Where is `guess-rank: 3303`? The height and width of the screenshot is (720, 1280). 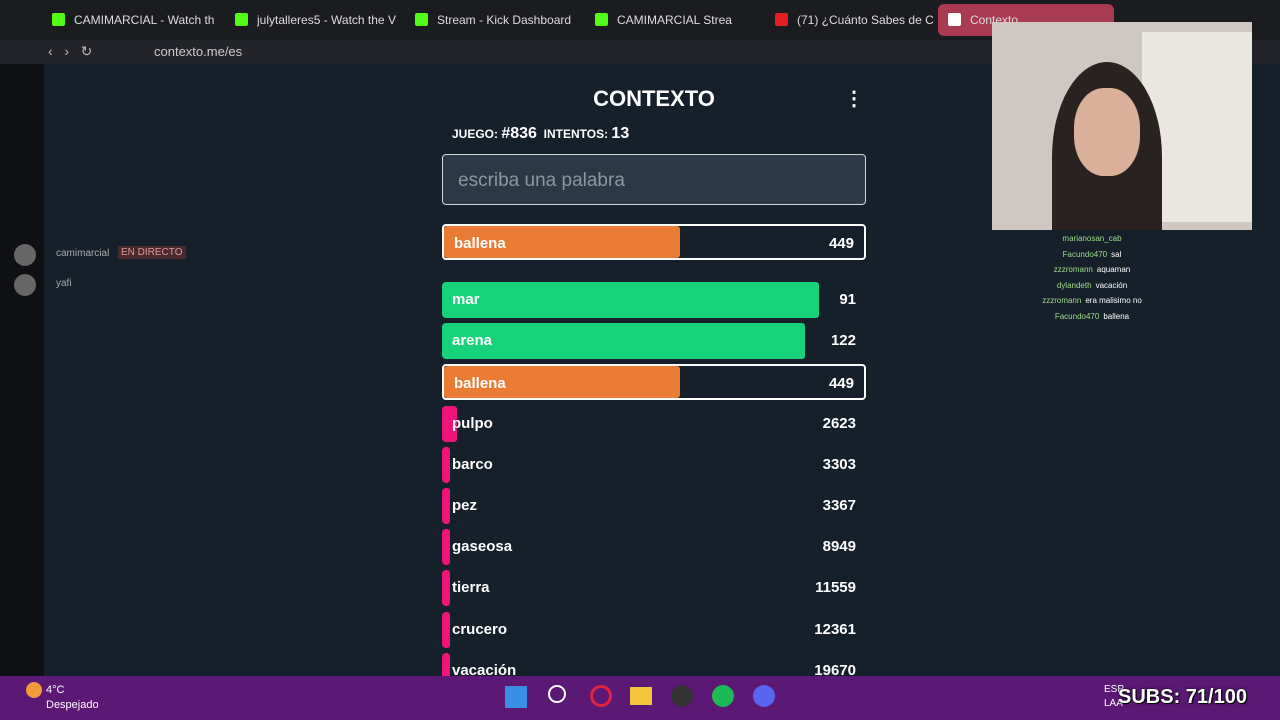
guess-rank: 3303 is located at coordinates (839, 464).